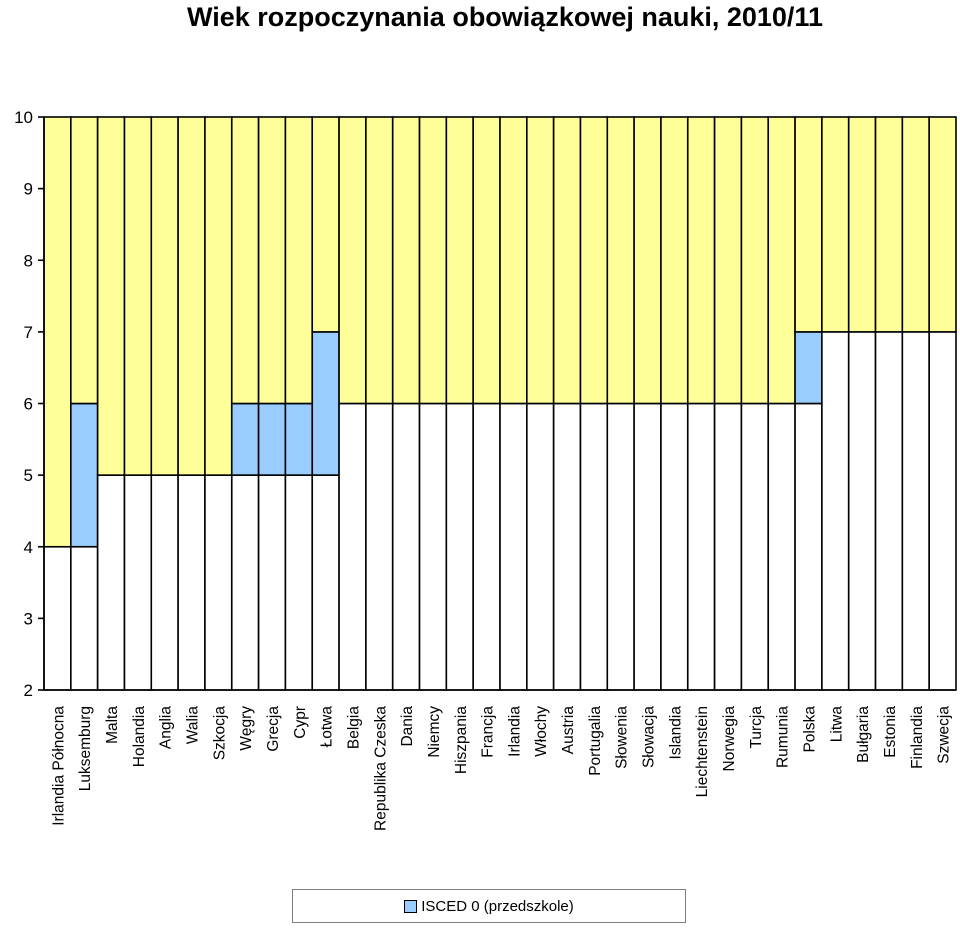 The image size is (960, 928). I want to click on category-label: Austria, so click(568, 730).